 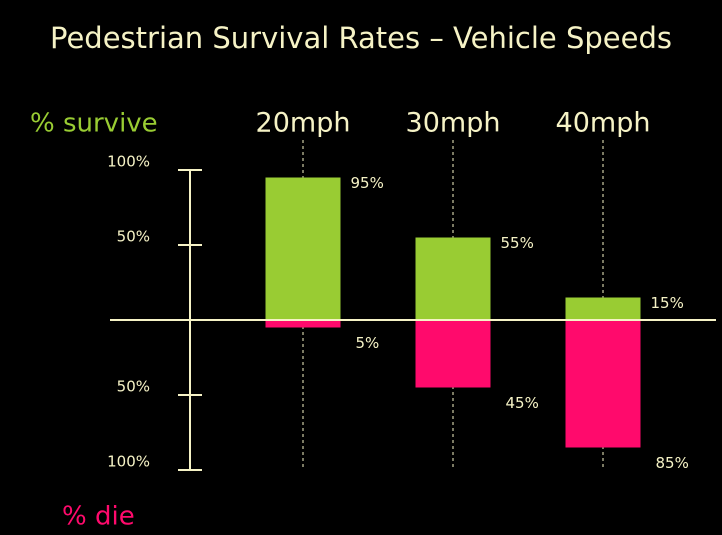 What do you see at coordinates (522, 403) in the screenshot?
I see `value-label: 45%` at bounding box center [522, 403].